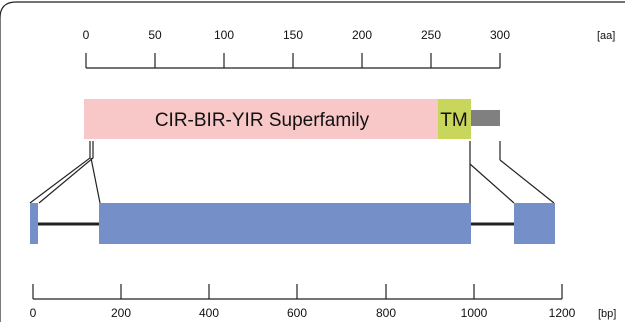 The width and height of the screenshot is (625, 322). What do you see at coordinates (362, 35) in the screenshot?
I see `protein-tick-label: 200` at bounding box center [362, 35].